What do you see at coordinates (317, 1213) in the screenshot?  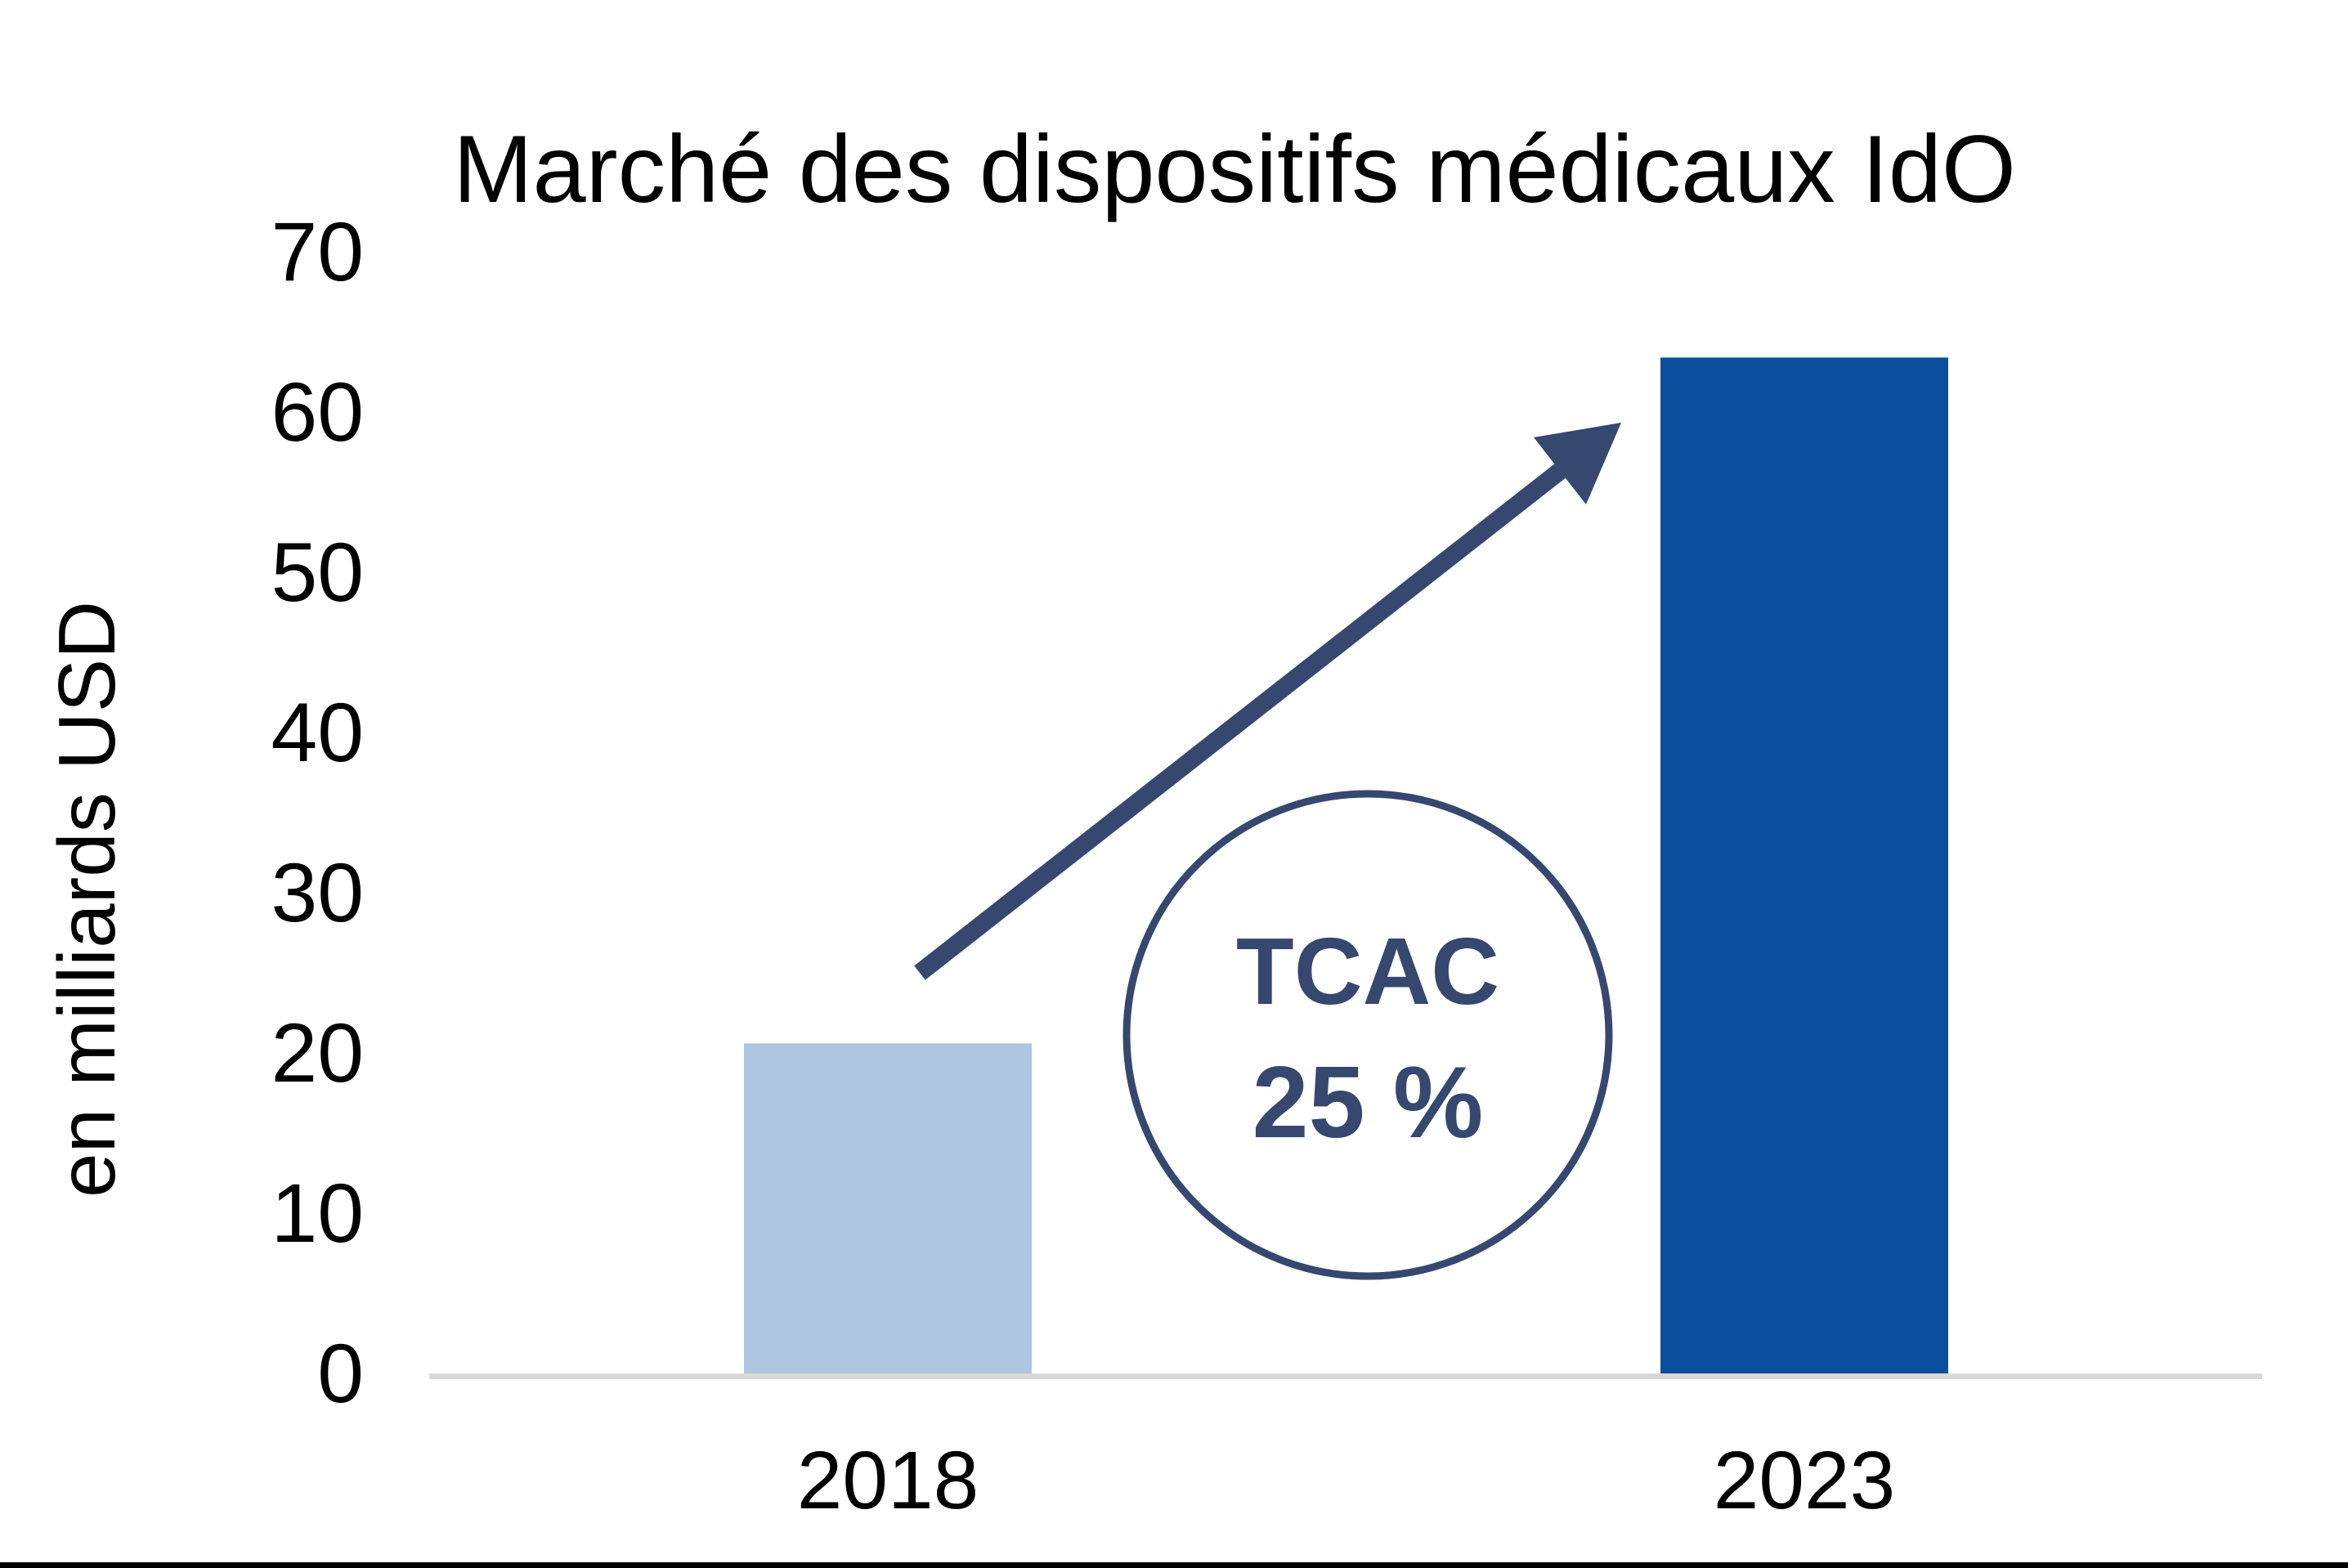 I see `y-tick-label-10: 10` at bounding box center [317, 1213].